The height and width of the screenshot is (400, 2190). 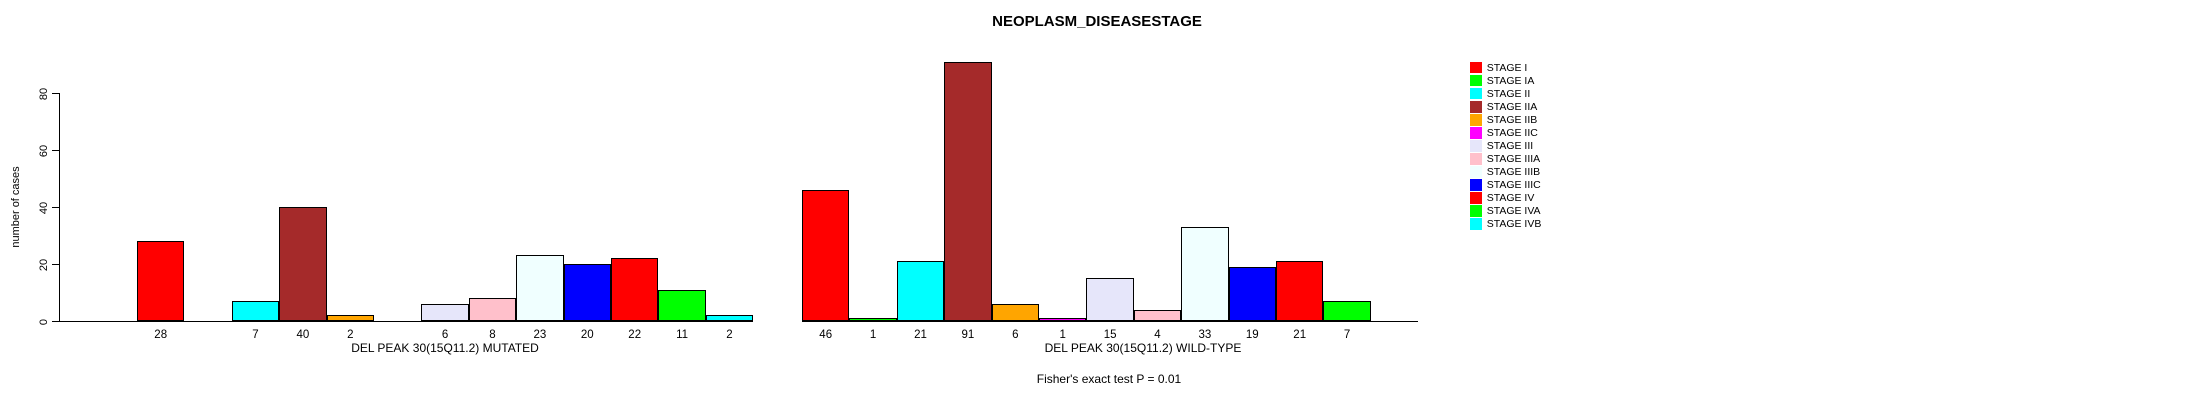 I want to click on y-tick-label: 60, so click(x=44, y=150).